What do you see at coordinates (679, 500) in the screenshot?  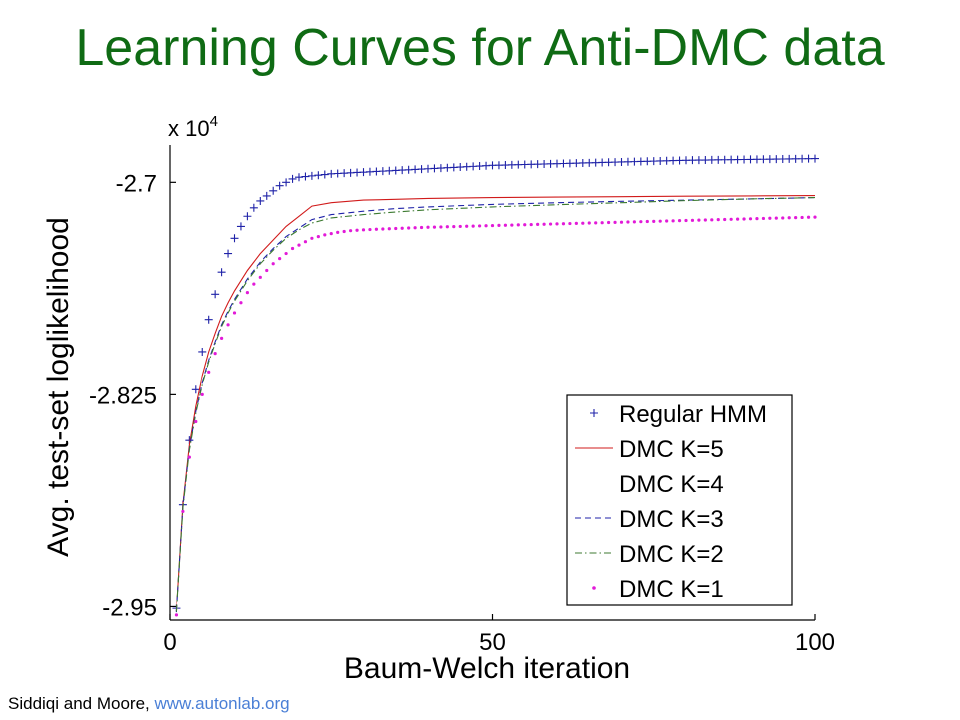 I see `legend-box` at bounding box center [679, 500].